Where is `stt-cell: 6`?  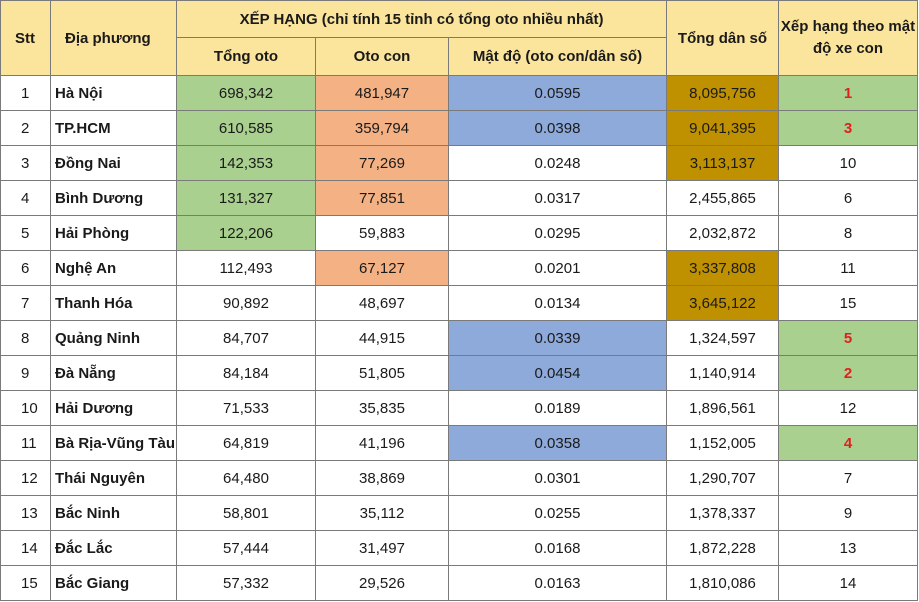
stt-cell: 6 is located at coordinates (25, 268).